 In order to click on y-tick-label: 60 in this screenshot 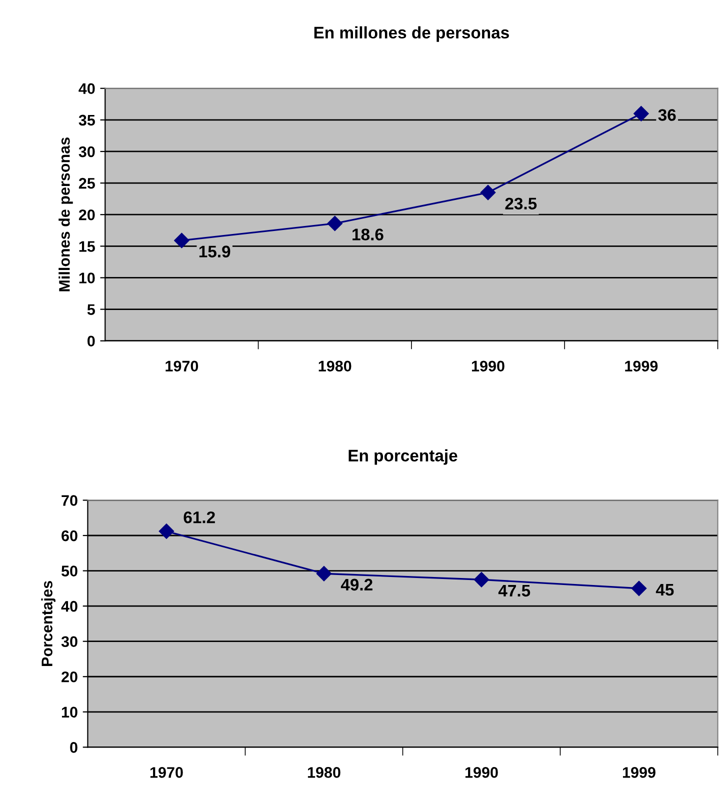, I will do `click(70, 536)`.